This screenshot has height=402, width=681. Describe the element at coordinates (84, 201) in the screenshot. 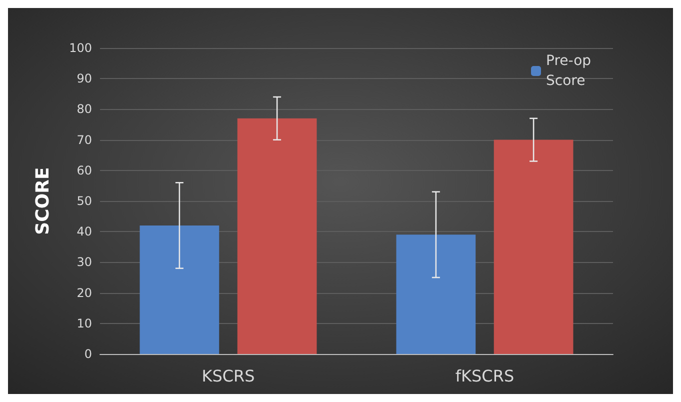

I see `y-tick-label: 50` at that location.